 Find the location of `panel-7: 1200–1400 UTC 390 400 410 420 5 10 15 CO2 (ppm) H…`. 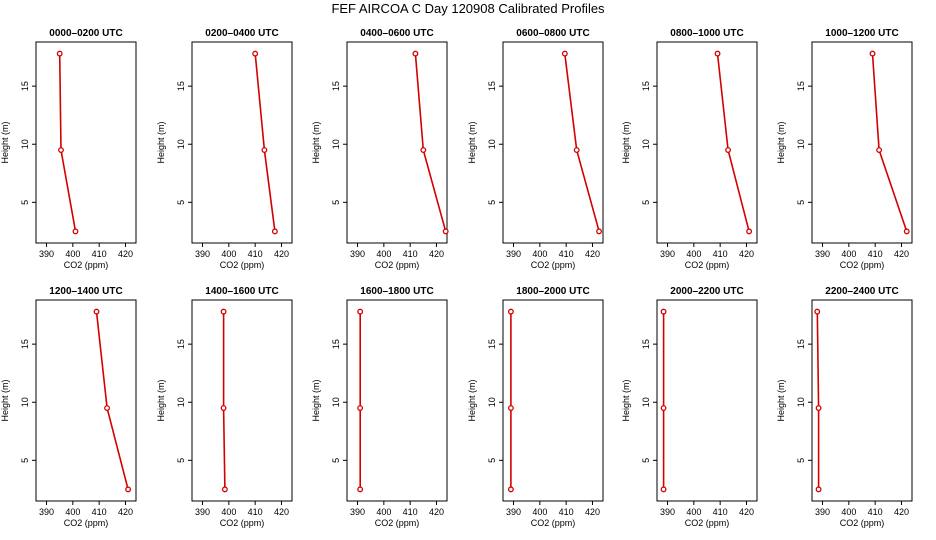

panel-7: 1200–1400 UTC 390 400 410 420 5 10 15 CO2 (ppm) H… is located at coordinates (68, 407).